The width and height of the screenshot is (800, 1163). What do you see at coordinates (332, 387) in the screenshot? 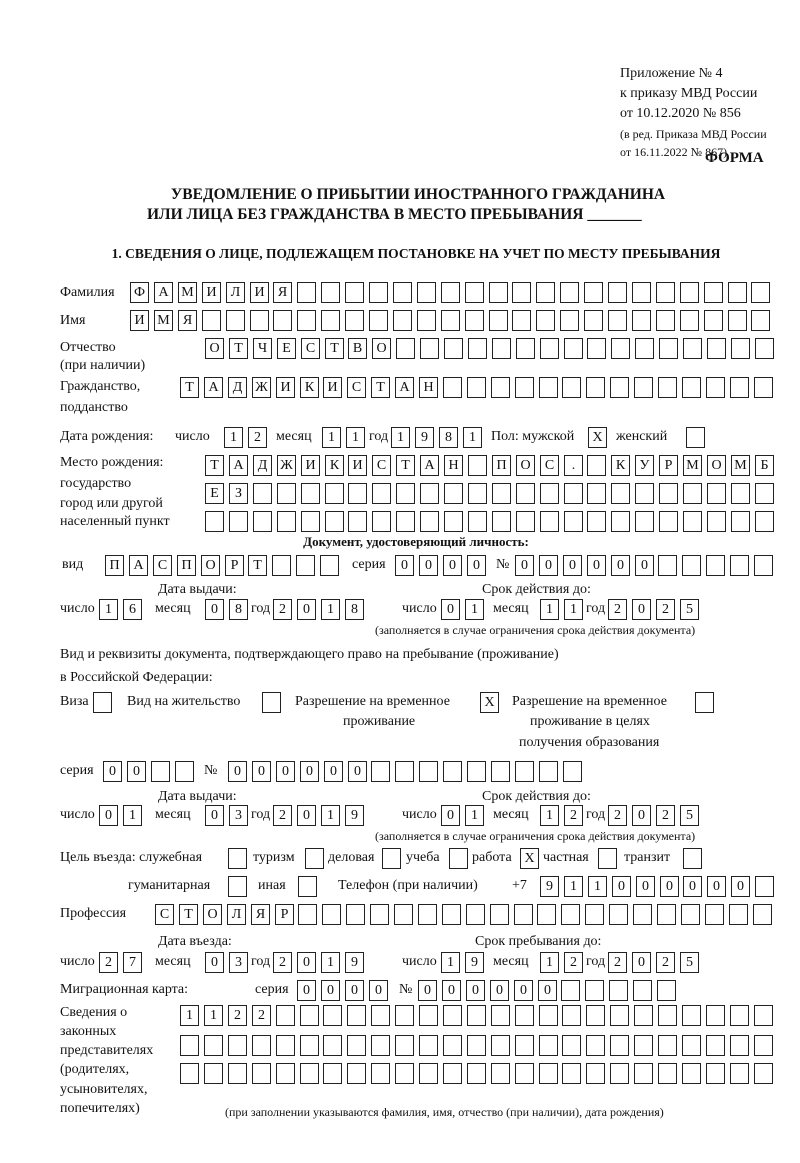
I see `citizenship-box: И` at bounding box center [332, 387].